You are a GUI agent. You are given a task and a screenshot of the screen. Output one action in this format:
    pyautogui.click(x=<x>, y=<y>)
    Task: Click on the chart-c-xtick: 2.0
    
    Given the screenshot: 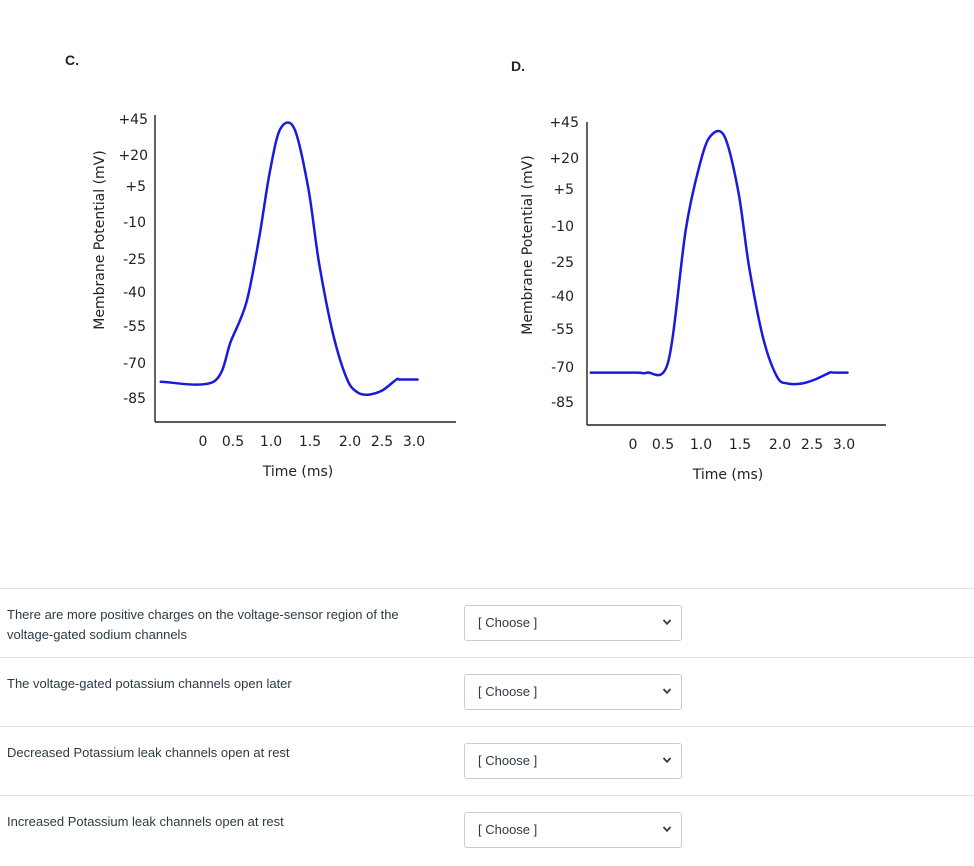 What is the action you would take?
    pyautogui.click(x=350, y=442)
    